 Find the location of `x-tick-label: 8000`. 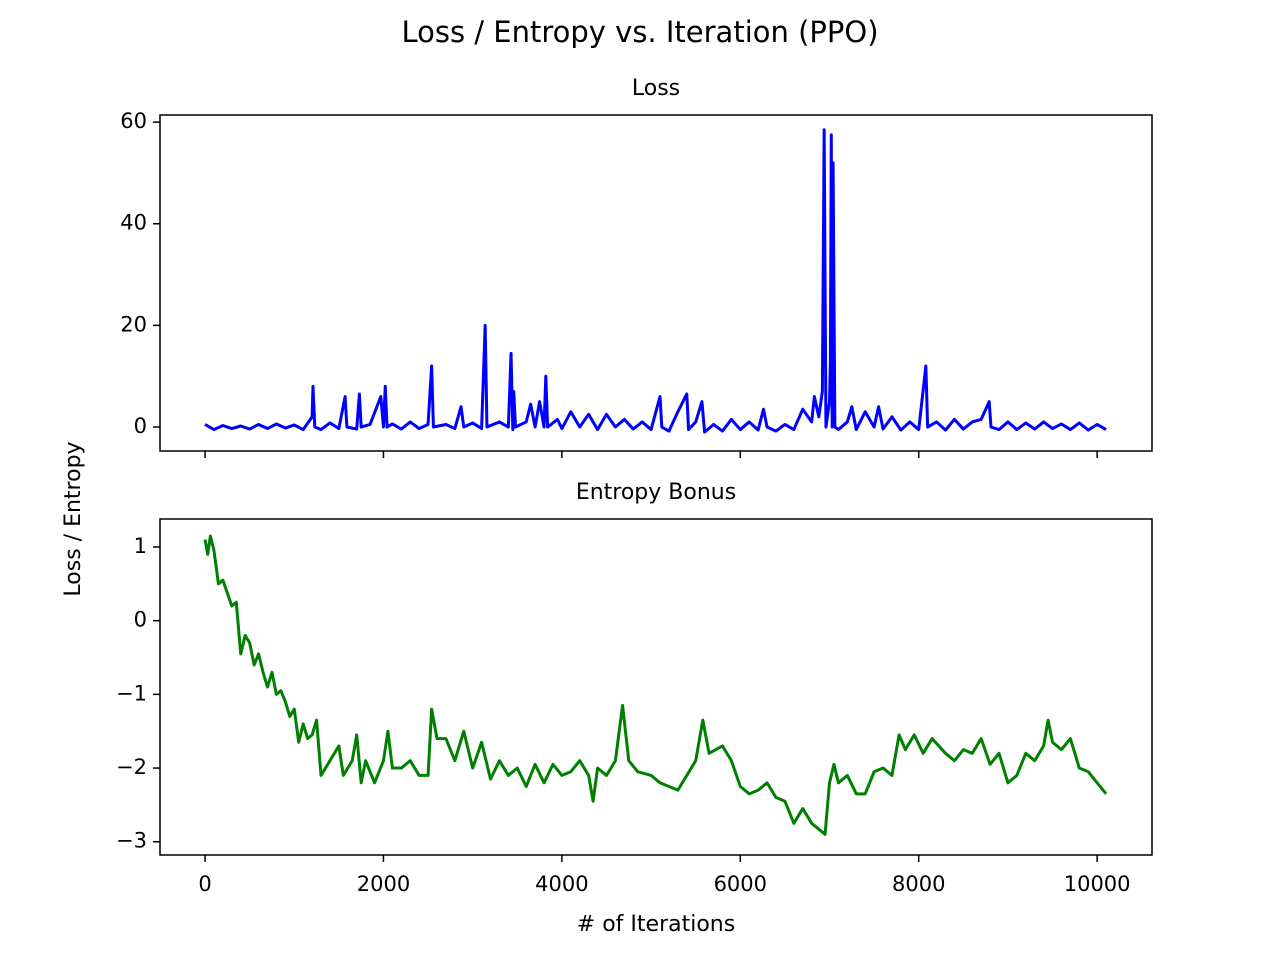

x-tick-label: 8000 is located at coordinates (918, 884).